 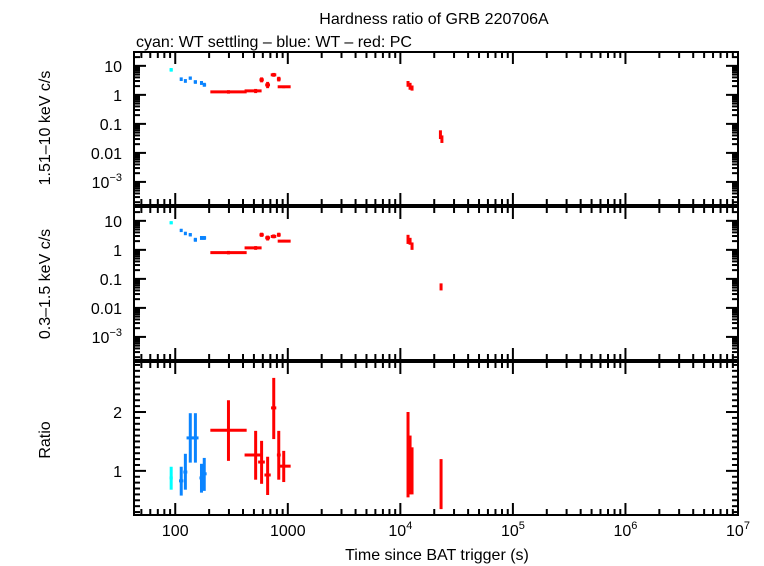 I want to click on x-tick-label: 10⁷, so click(x=738, y=530).